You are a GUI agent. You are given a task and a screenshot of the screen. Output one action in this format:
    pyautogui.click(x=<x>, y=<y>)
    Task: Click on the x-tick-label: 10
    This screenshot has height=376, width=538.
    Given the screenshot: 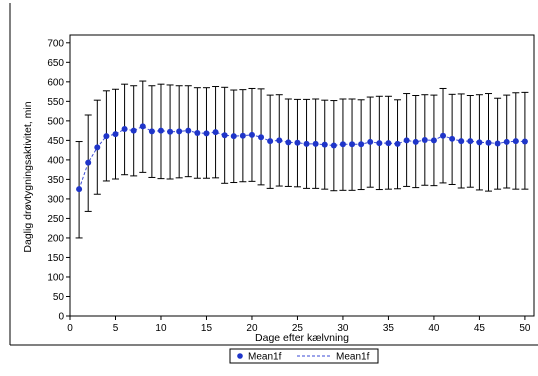 What is the action you would take?
    pyautogui.click(x=161, y=328)
    